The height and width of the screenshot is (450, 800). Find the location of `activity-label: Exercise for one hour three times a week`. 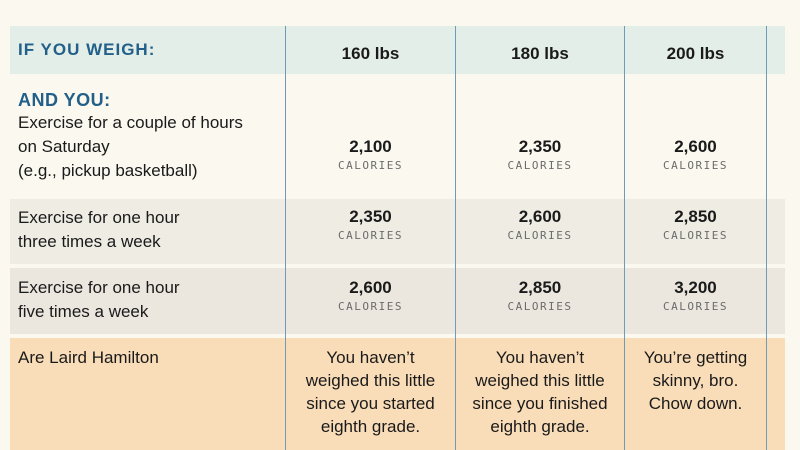

activity-label: Exercise for one hour three times a week is located at coordinates (99, 229).